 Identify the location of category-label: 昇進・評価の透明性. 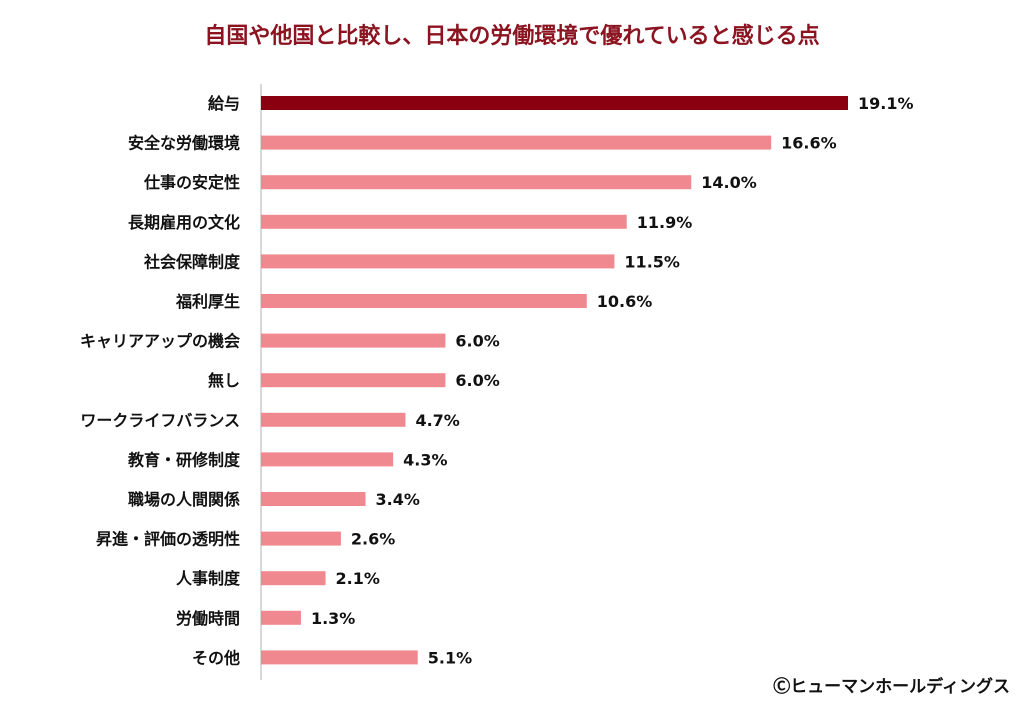
(168, 539).